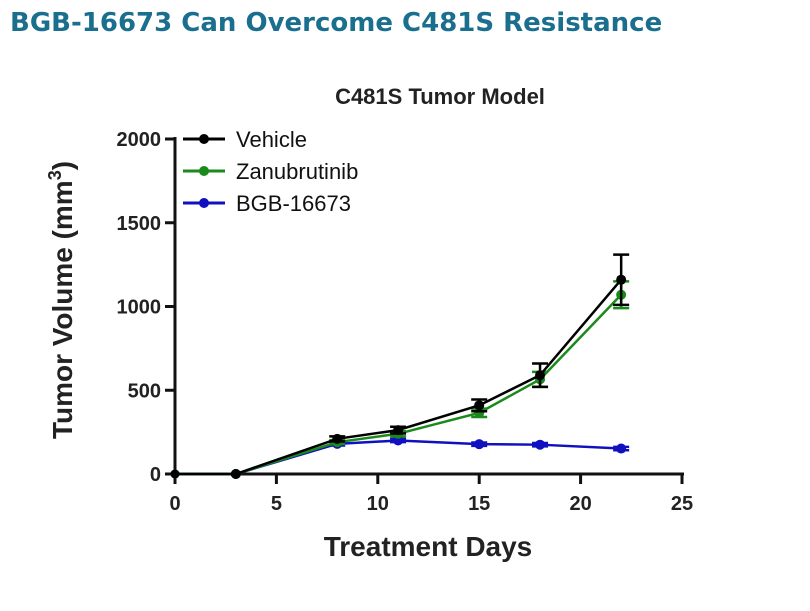 This screenshot has width=810, height=611. I want to click on y-tick-label: 1000, so click(139, 308).